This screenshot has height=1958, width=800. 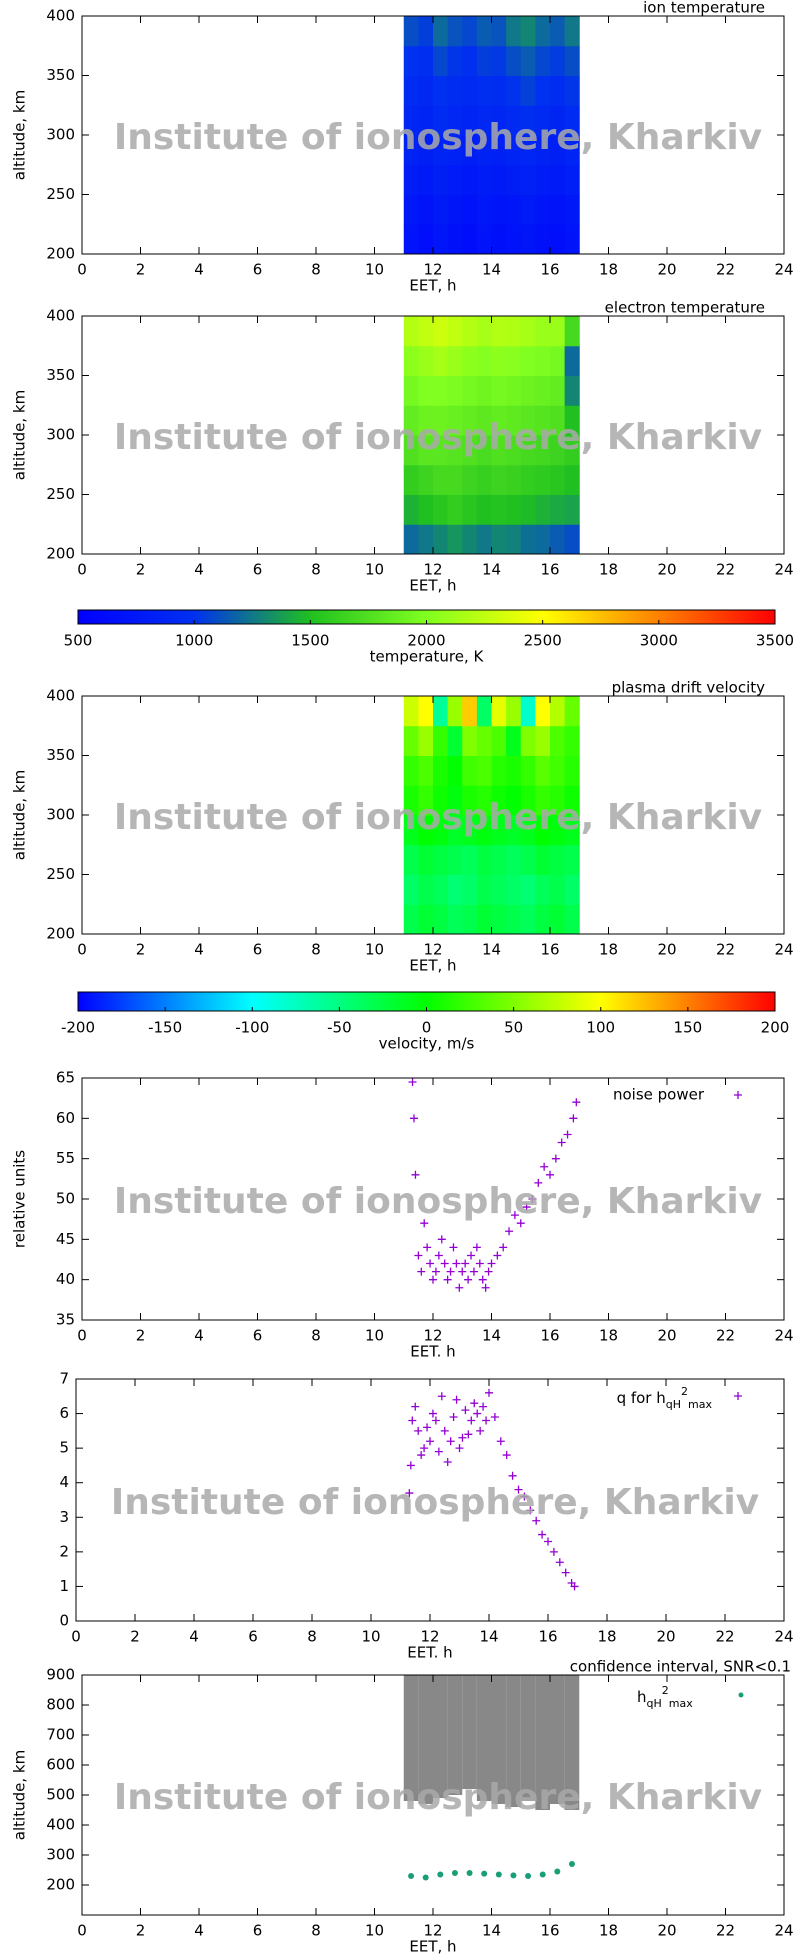 What do you see at coordinates (688, 1028) in the screenshot?
I see `colorbar-tick-label: 150` at bounding box center [688, 1028].